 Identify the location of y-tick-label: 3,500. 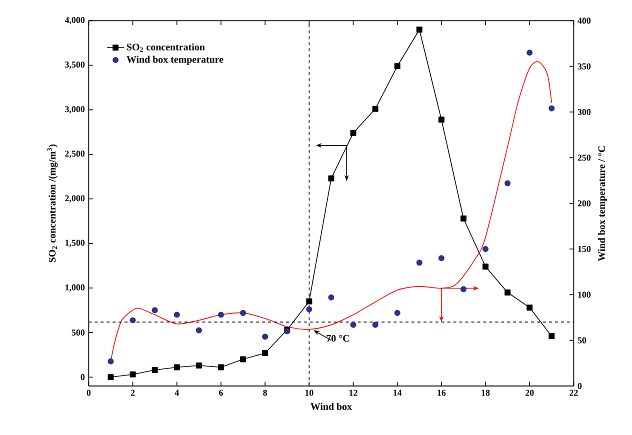
(75, 65).